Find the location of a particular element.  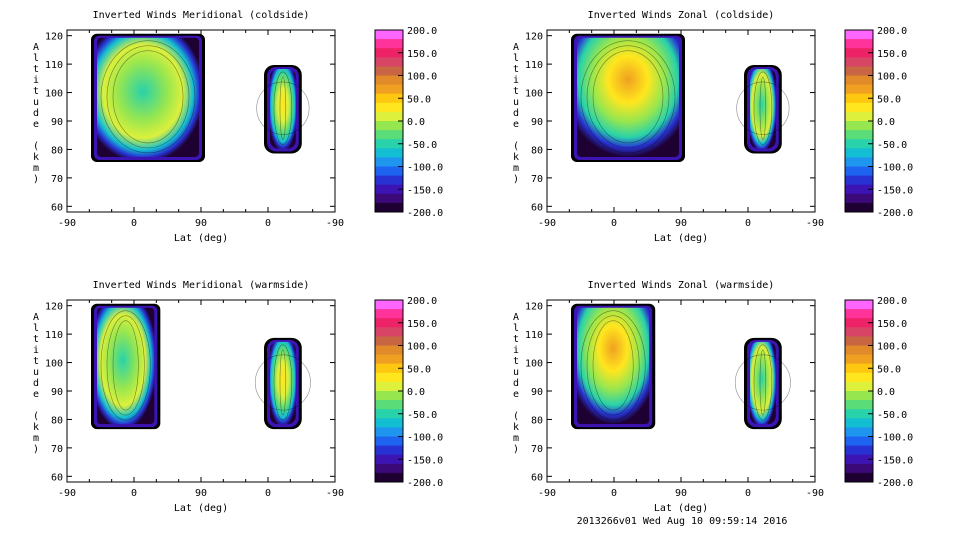

y-tick-label: 100 is located at coordinates (54, 364).